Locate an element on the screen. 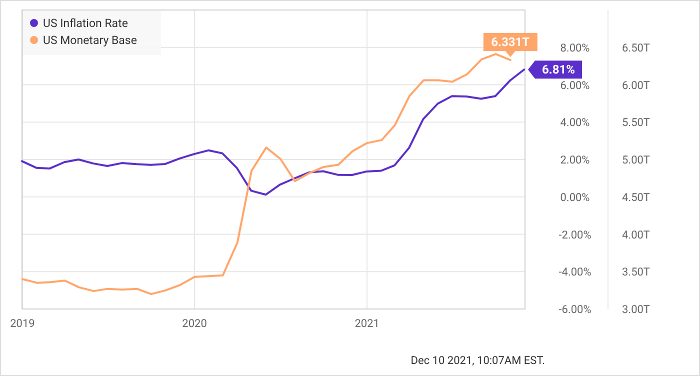 The width and height of the screenshot is (700, 376). legend-label: US Monetary Base is located at coordinates (90, 40).